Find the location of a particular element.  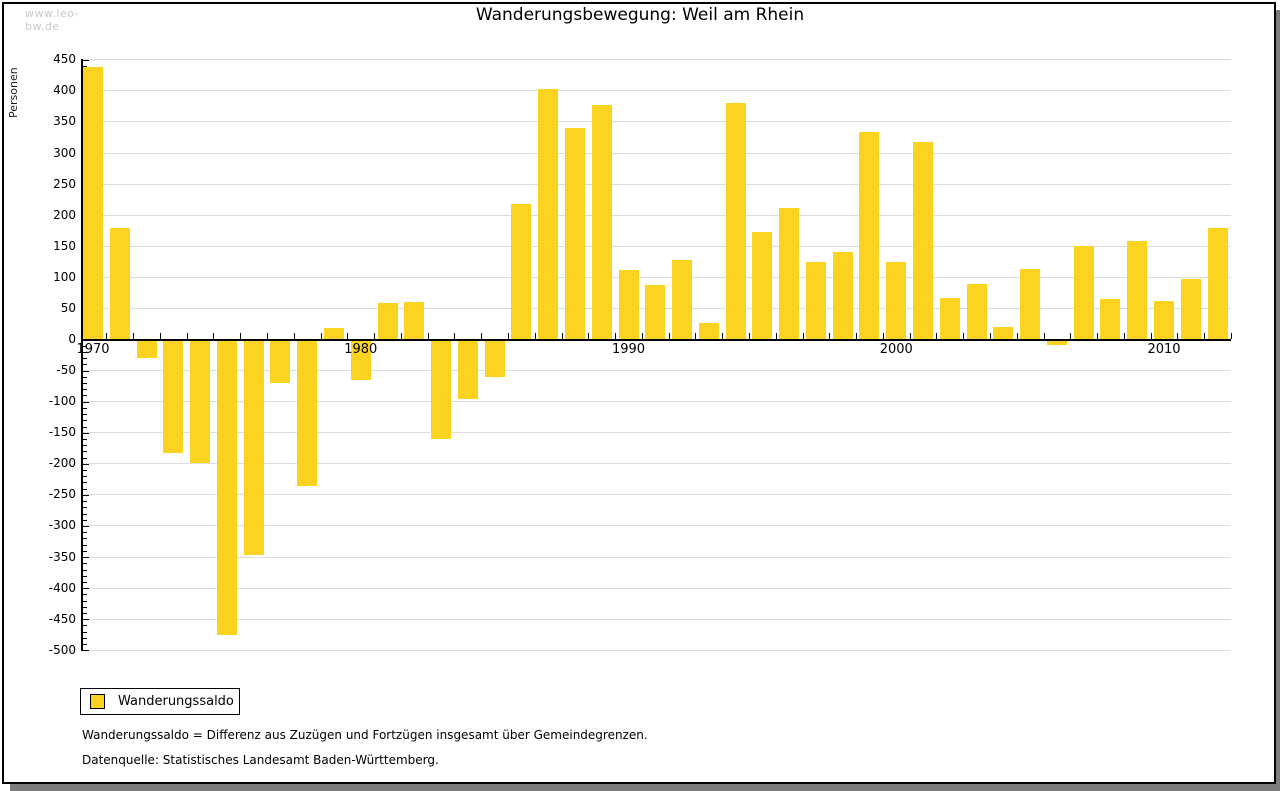

x-tick-label-1990: 1990 is located at coordinates (628, 349).